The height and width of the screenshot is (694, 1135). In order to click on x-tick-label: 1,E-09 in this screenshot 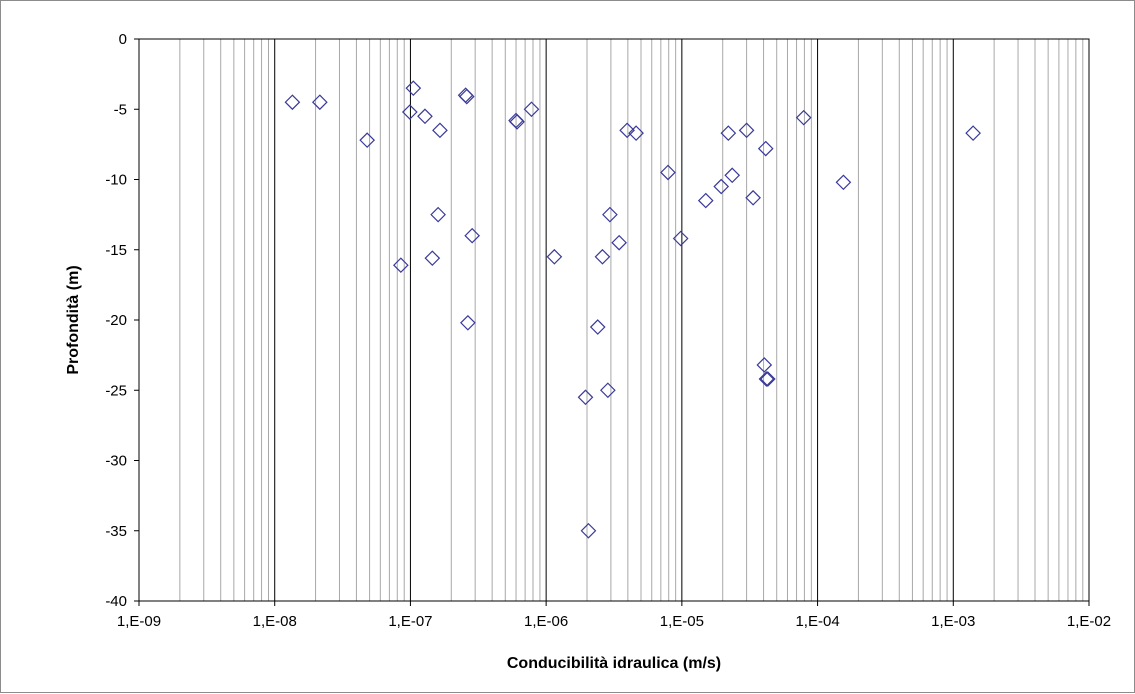, I will do `click(139, 621)`.